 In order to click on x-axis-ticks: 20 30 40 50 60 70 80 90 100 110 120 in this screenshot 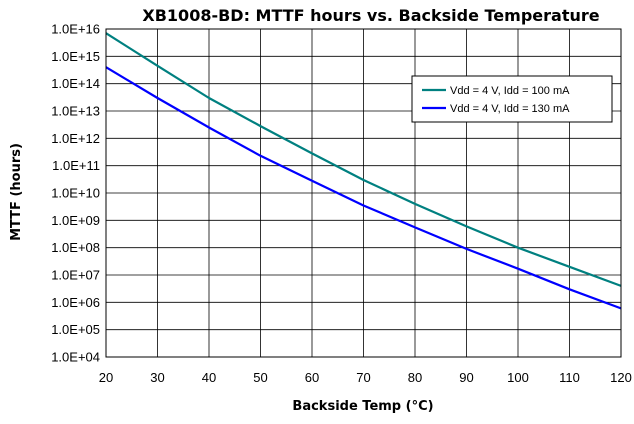, I will do `click(365, 377)`.